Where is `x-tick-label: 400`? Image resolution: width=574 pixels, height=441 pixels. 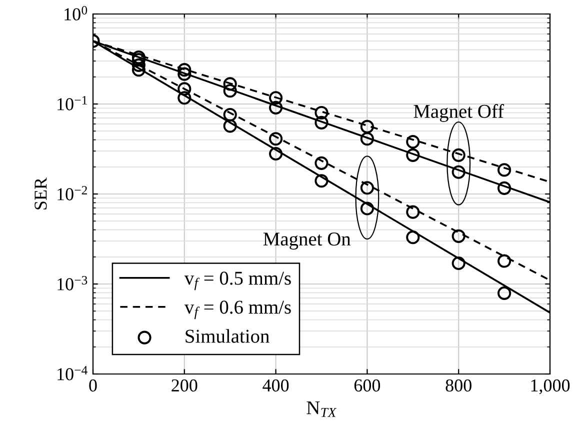
x-tick-label: 400 is located at coordinates (275, 385).